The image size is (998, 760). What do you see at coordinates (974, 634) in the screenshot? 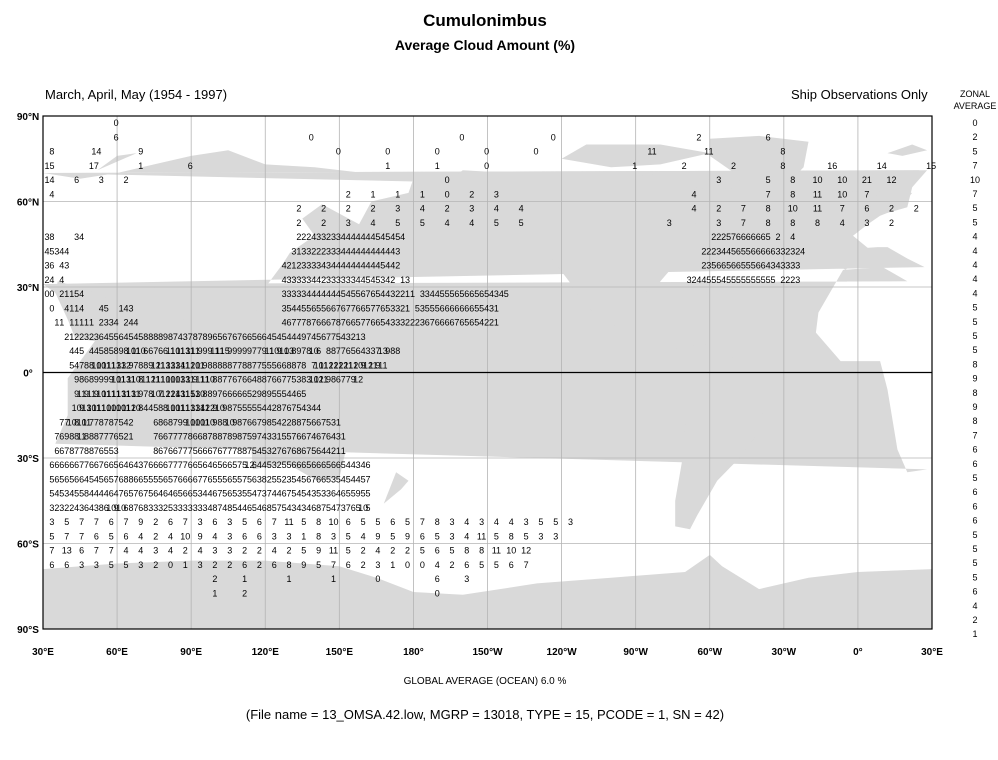
I see `zonal-average-value: 1` at bounding box center [974, 634].